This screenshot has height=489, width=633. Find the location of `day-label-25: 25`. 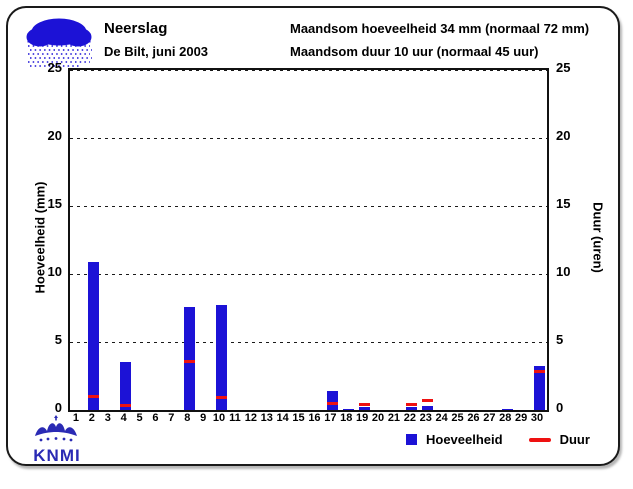

day-label-25: 25 is located at coordinates (457, 418).